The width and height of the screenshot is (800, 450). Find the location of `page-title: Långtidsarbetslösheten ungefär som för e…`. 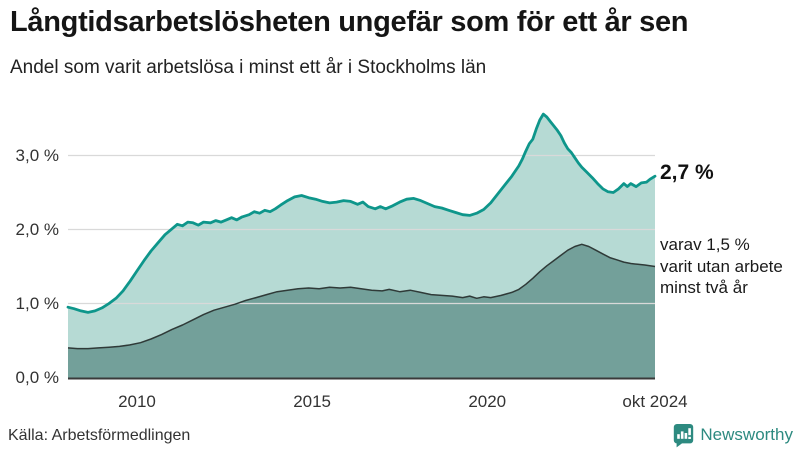

page-title: Långtidsarbetslösheten ungefär som för e… is located at coordinates (349, 22).